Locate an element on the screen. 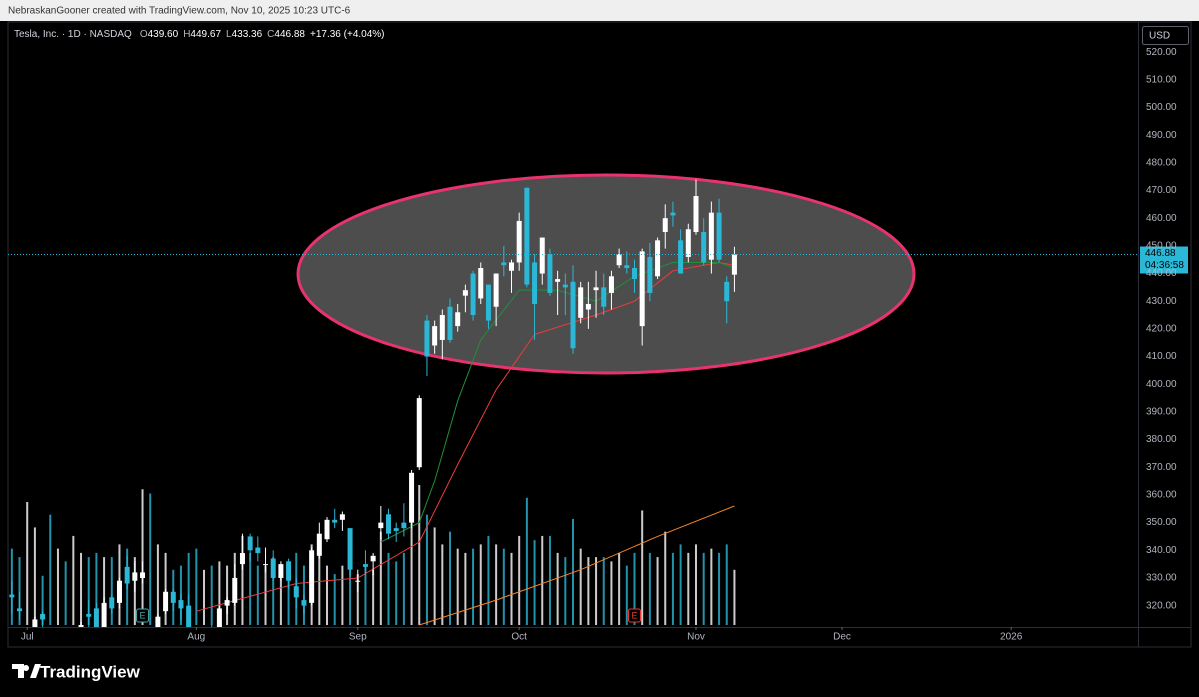 This screenshot has height=697, width=1199. price-tag: 446.88 04:36:58 is located at coordinates (1164, 260).